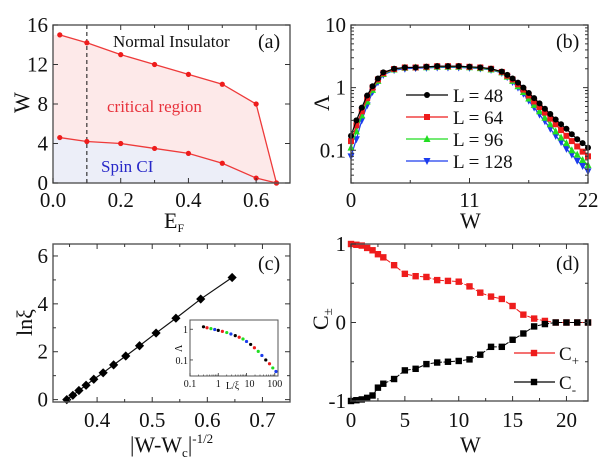 This screenshot has width=608, height=465. I want to click on x-axis-label-a: EF, so click(174, 221).